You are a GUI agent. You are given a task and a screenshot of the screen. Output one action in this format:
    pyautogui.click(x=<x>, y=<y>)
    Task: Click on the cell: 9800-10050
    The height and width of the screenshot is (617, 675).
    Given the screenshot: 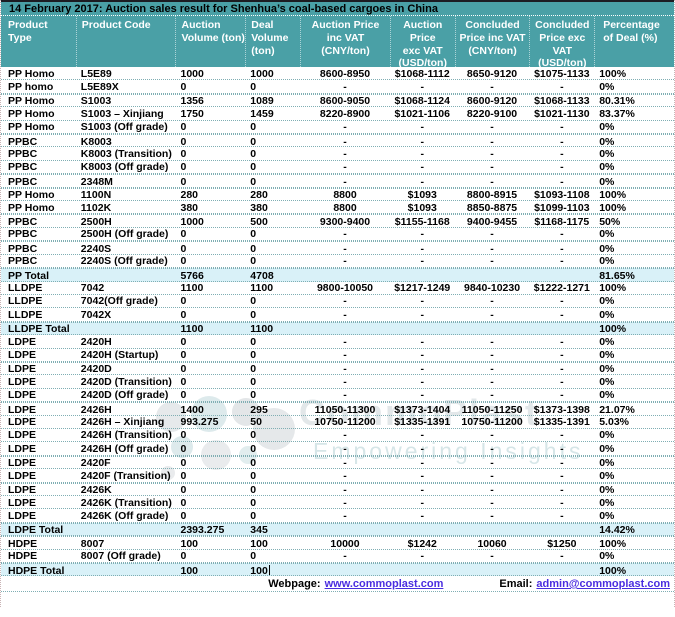 What is the action you would take?
    pyautogui.click(x=345, y=288)
    